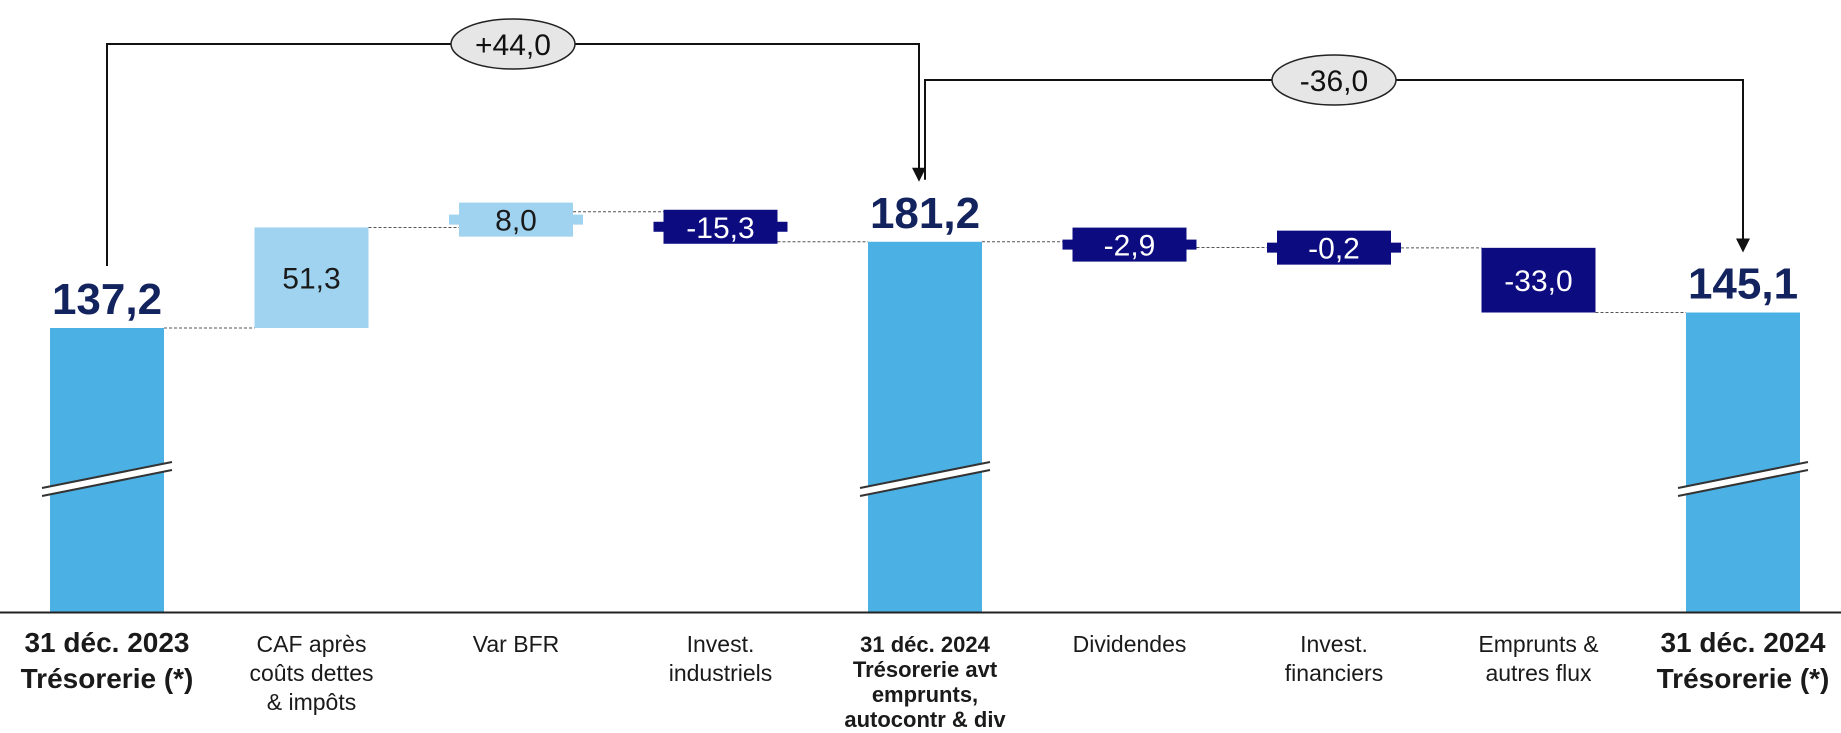 The height and width of the screenshot is (733, 1841). I want to click on annotation-label: +44,0, so click(513, 45).